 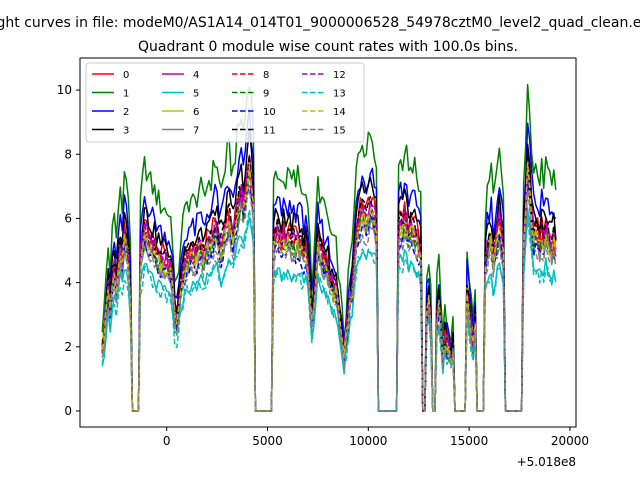 I want to click on x-tick-label: 15000, so click(x=469, y=441).